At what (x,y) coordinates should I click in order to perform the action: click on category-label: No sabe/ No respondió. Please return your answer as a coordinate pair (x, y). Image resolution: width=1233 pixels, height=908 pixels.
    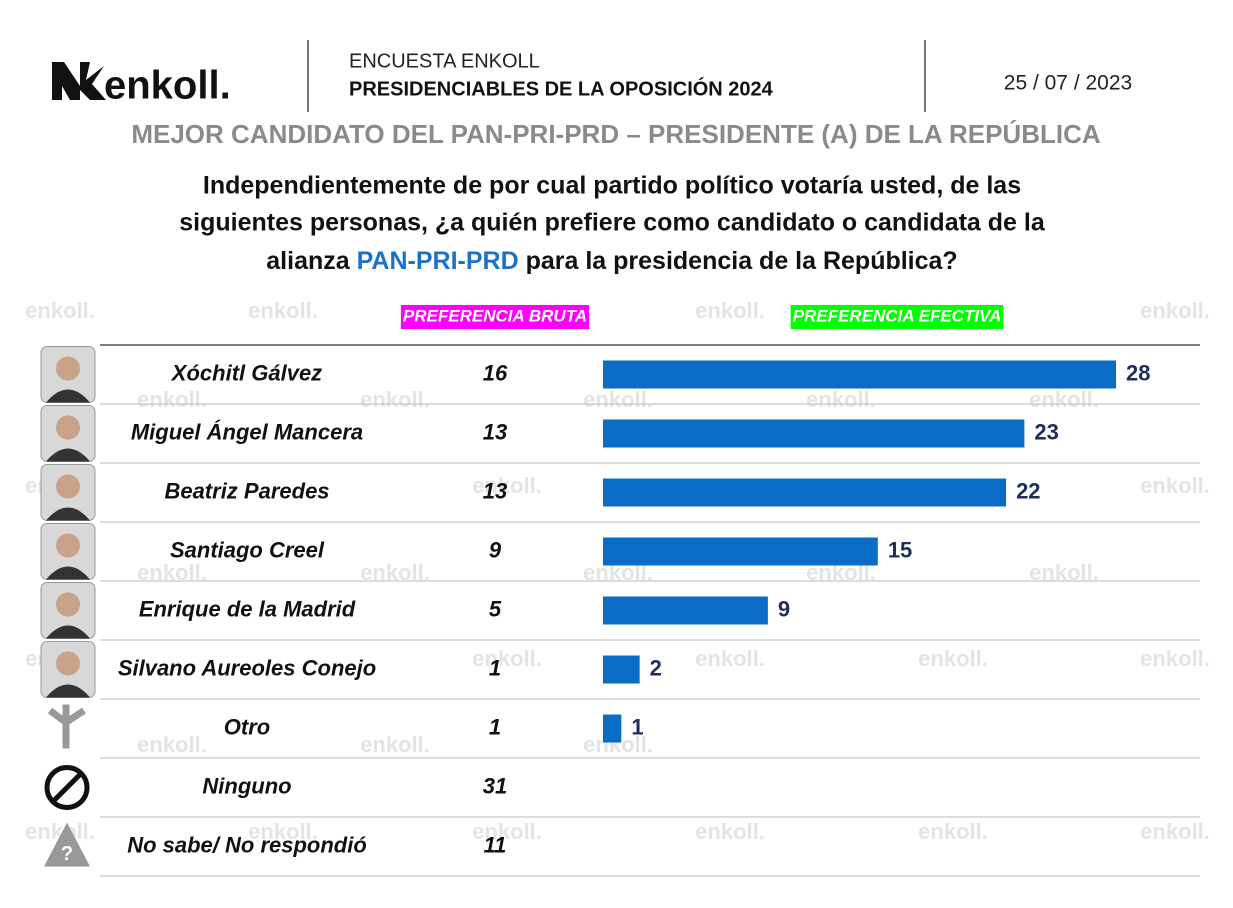
    Looking at the image, I should click on (247, 844).